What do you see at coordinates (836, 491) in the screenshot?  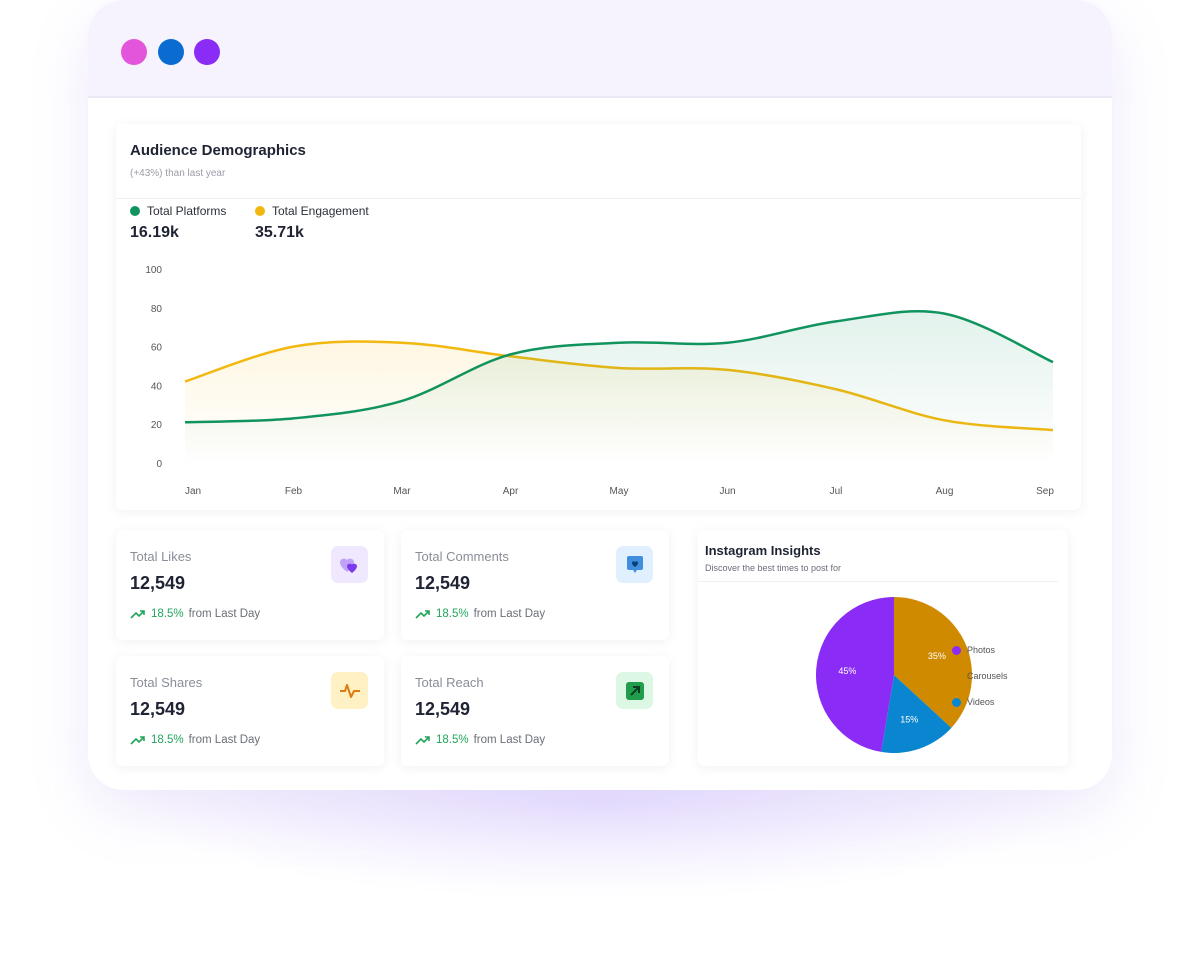 I see `x-tick-label: Jul` at bounding box center [836, 491].